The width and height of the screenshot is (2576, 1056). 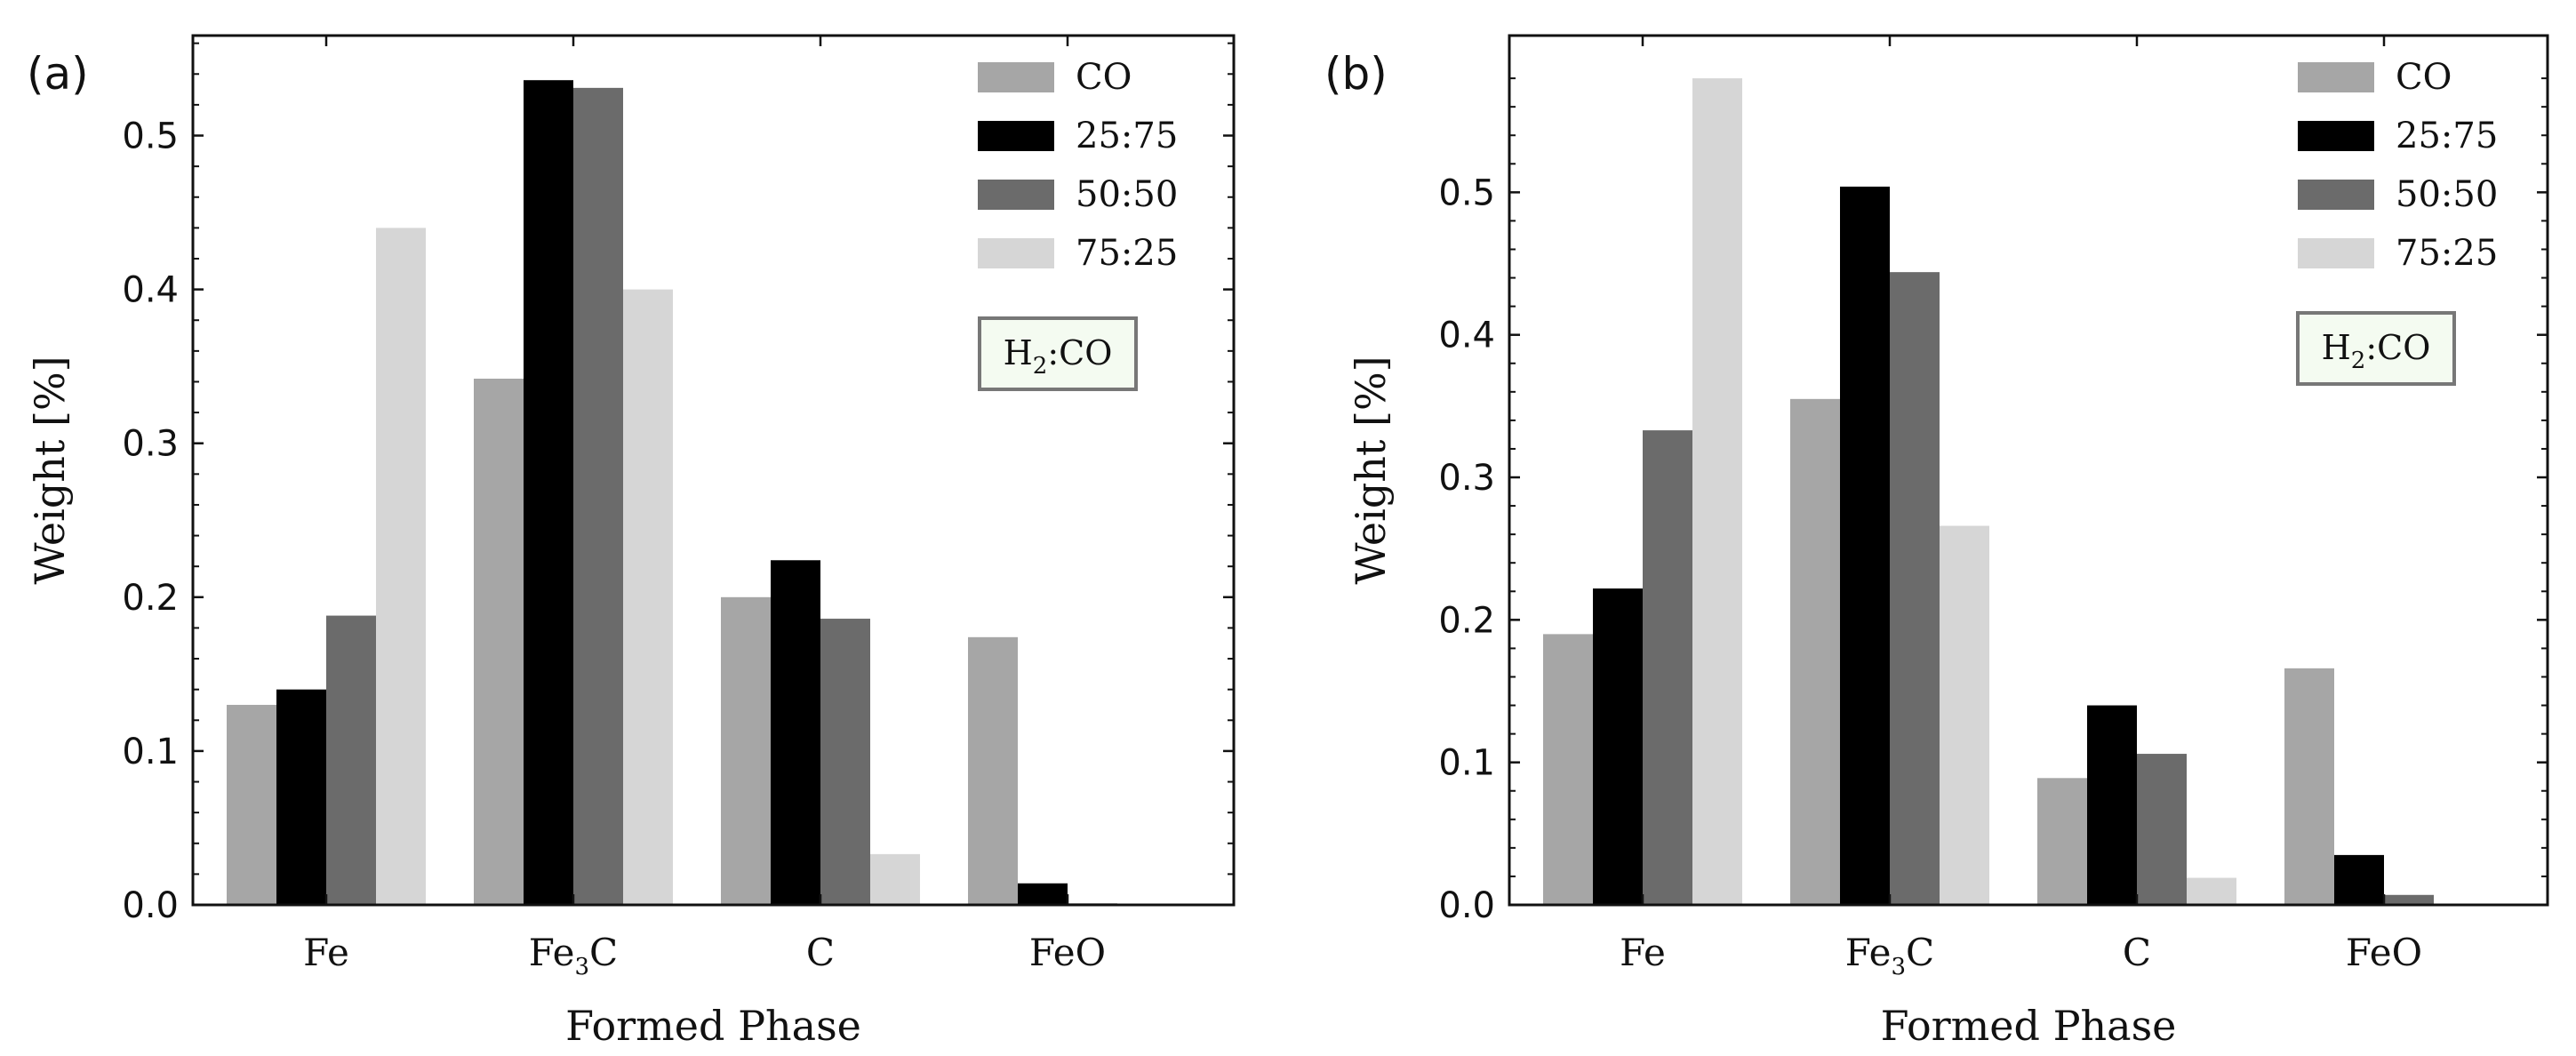 What do you see at coordinates (58, 74) in the screenshot?
I see `panel-label: (a)` at bounding box center [58, 74].